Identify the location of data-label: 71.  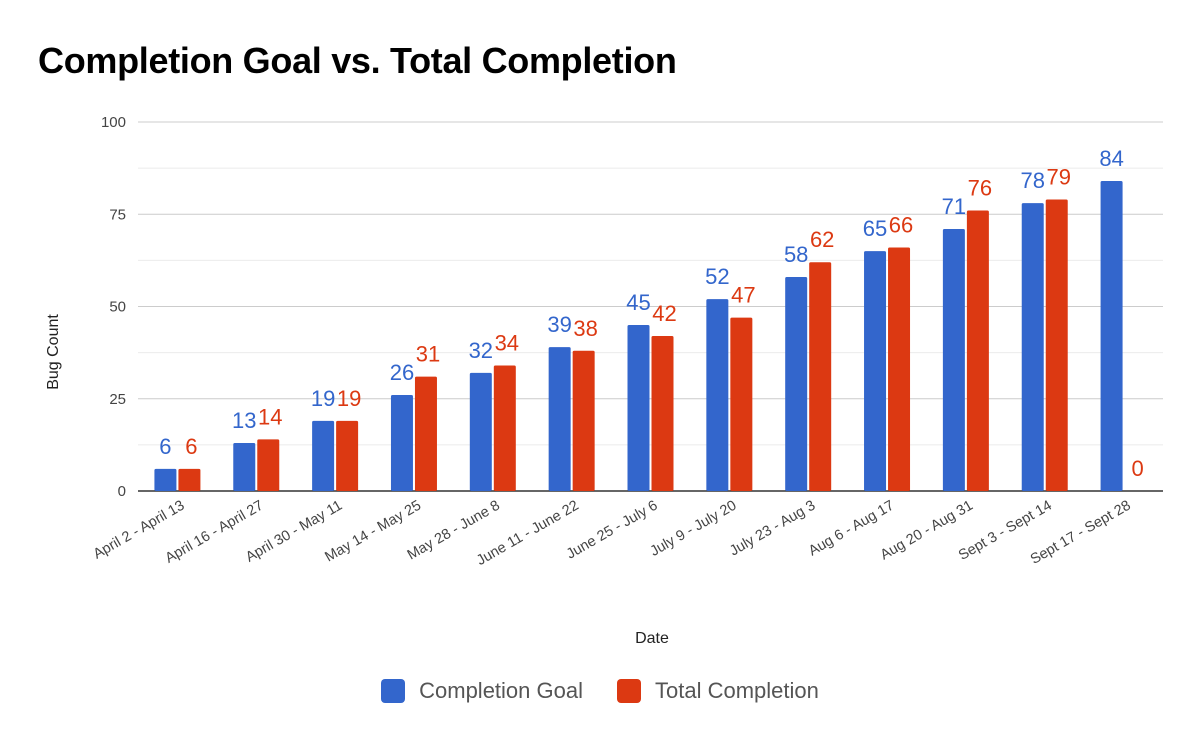
(954, 206).